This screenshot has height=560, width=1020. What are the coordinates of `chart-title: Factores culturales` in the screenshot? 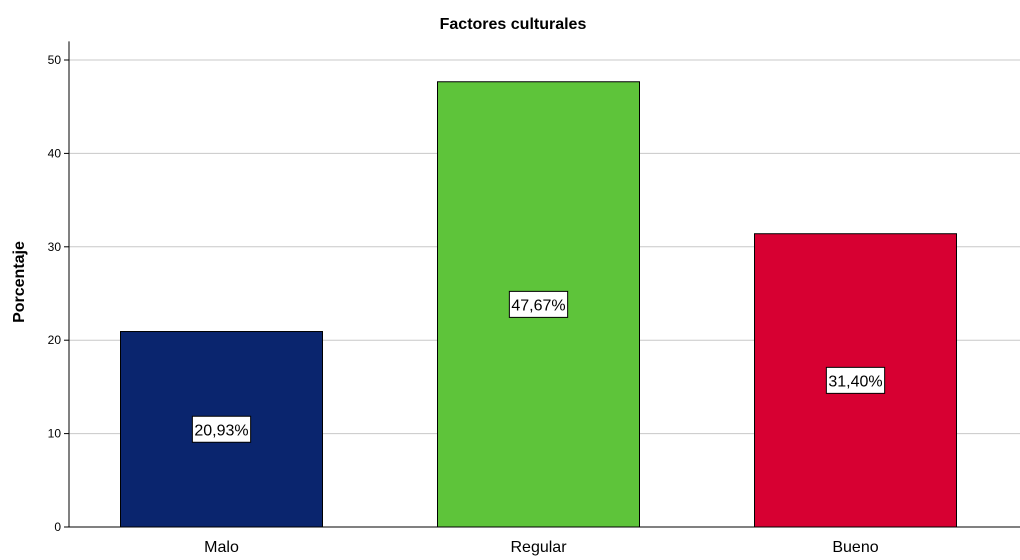 It's located at (513, 24).